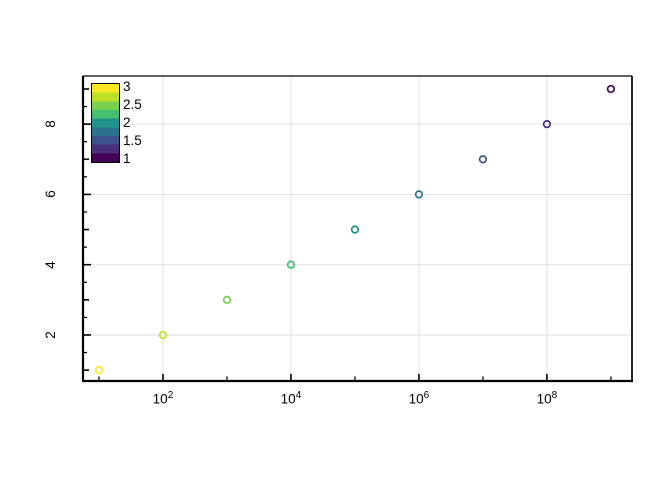  What do you see at coordinates (127, 87) in the screenshot?
I see `colorbar-tick-label: 3` at bounding box center [127, 87].